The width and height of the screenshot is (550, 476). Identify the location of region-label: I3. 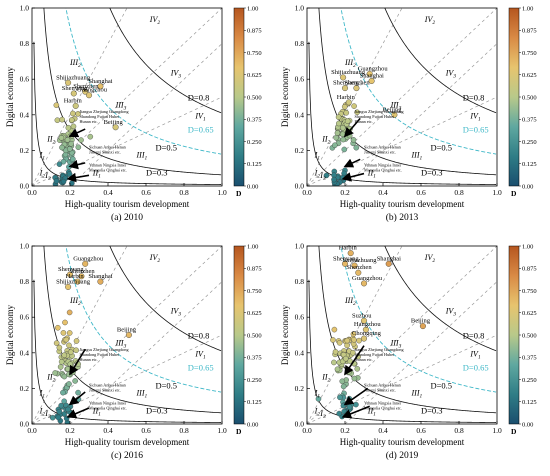
(47, 414).